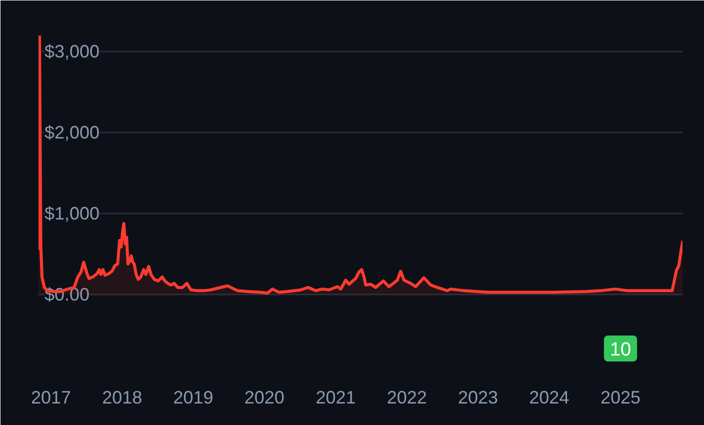  I want to click on x-tick-label: 2017, so click(50, 398).